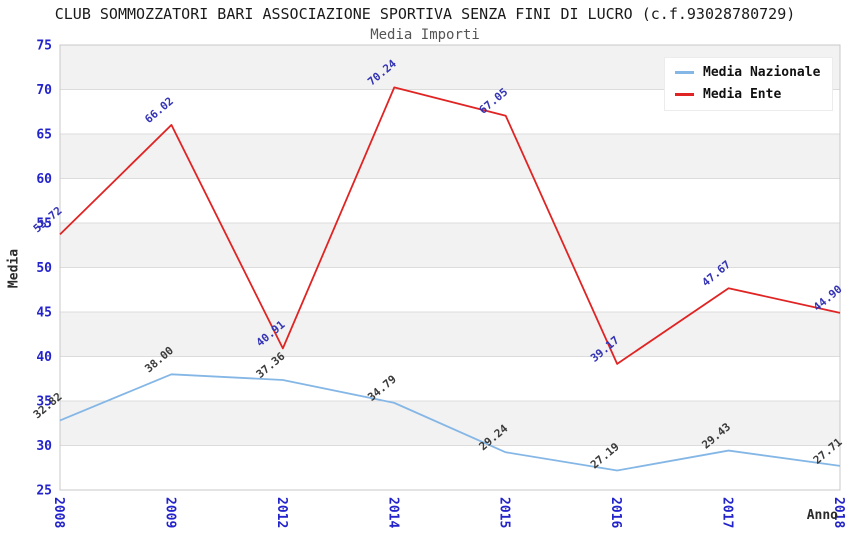 Image resolution: width=850 pixels, height=550 pixels. Describe the element at coordinates (44, 357) in the screenshot. I see `y-tick-label: 40` at that location.